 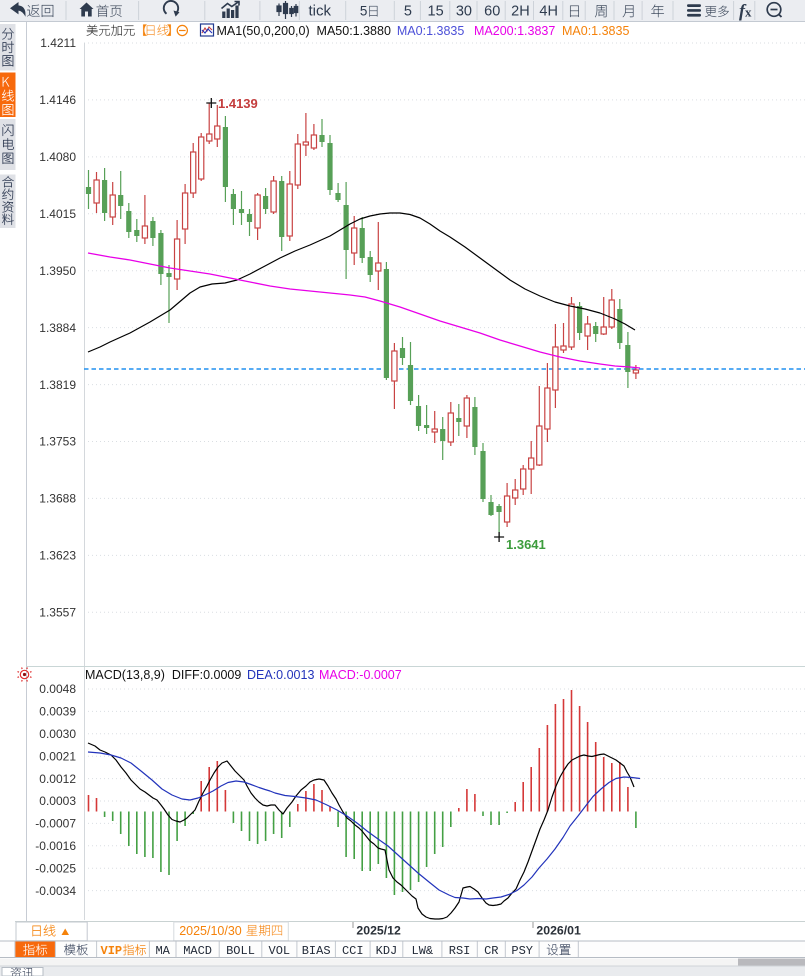 What do you see at coordinates (436, 12) in the screenshot?
I see `svg-text: 15` at bounding box center [436, 12].